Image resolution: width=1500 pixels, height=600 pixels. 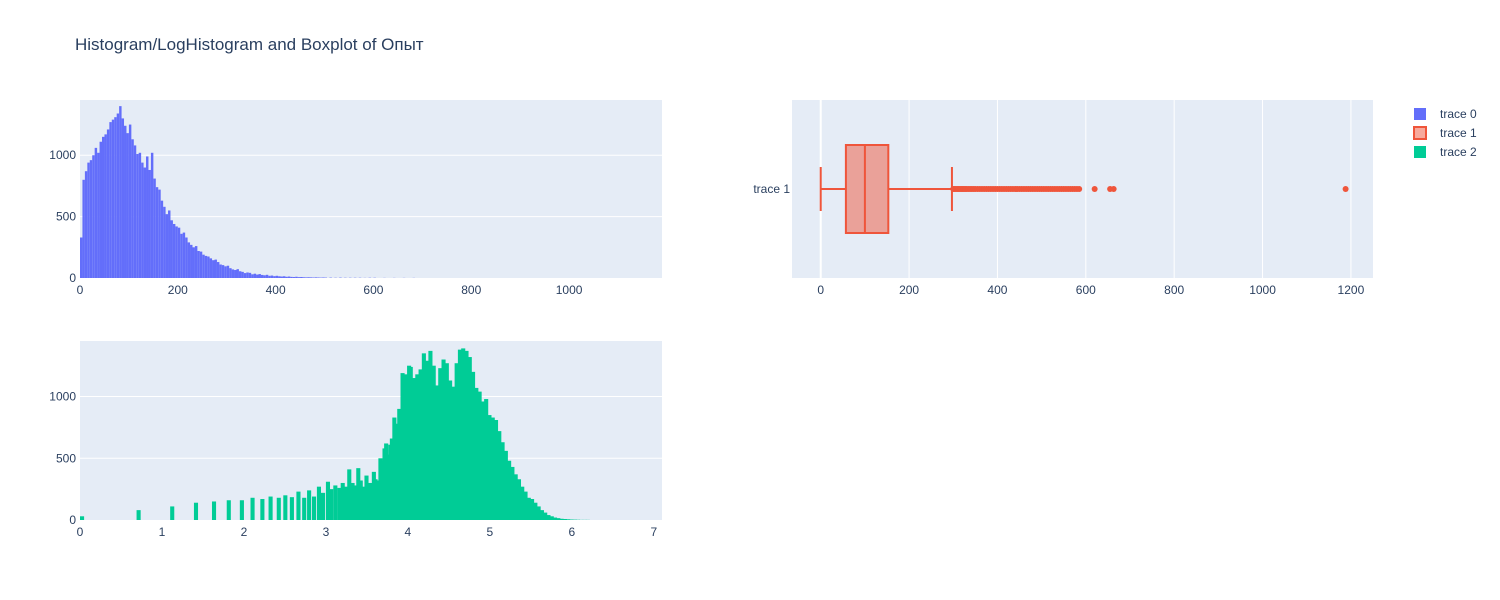 I want to click on outlier-point, so click(x=1113, y=189).